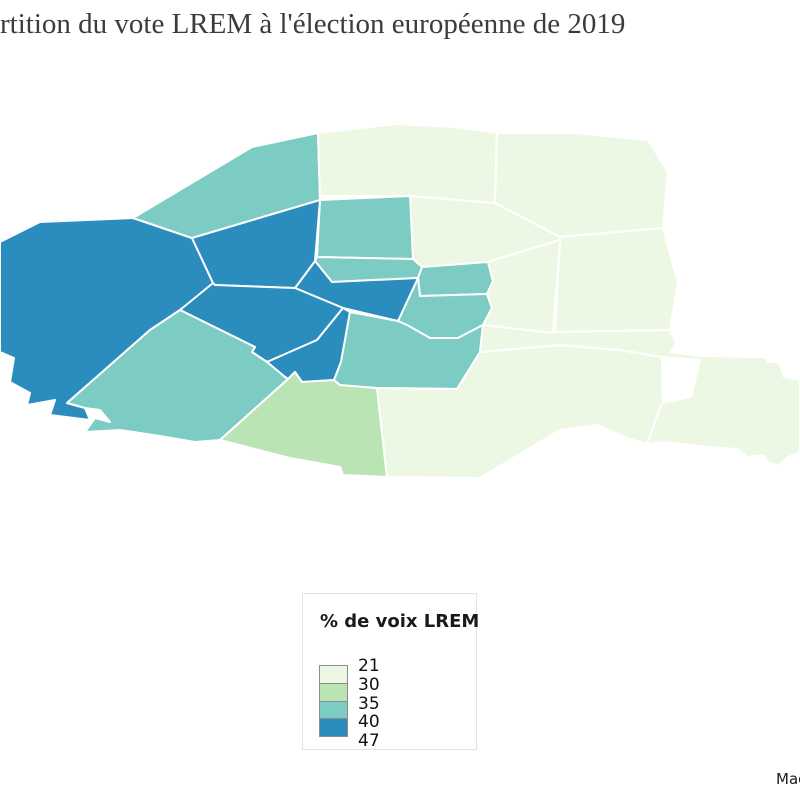 This screenshot has height=800, width=800. I want to click on seine-gap, so click(681, 380).